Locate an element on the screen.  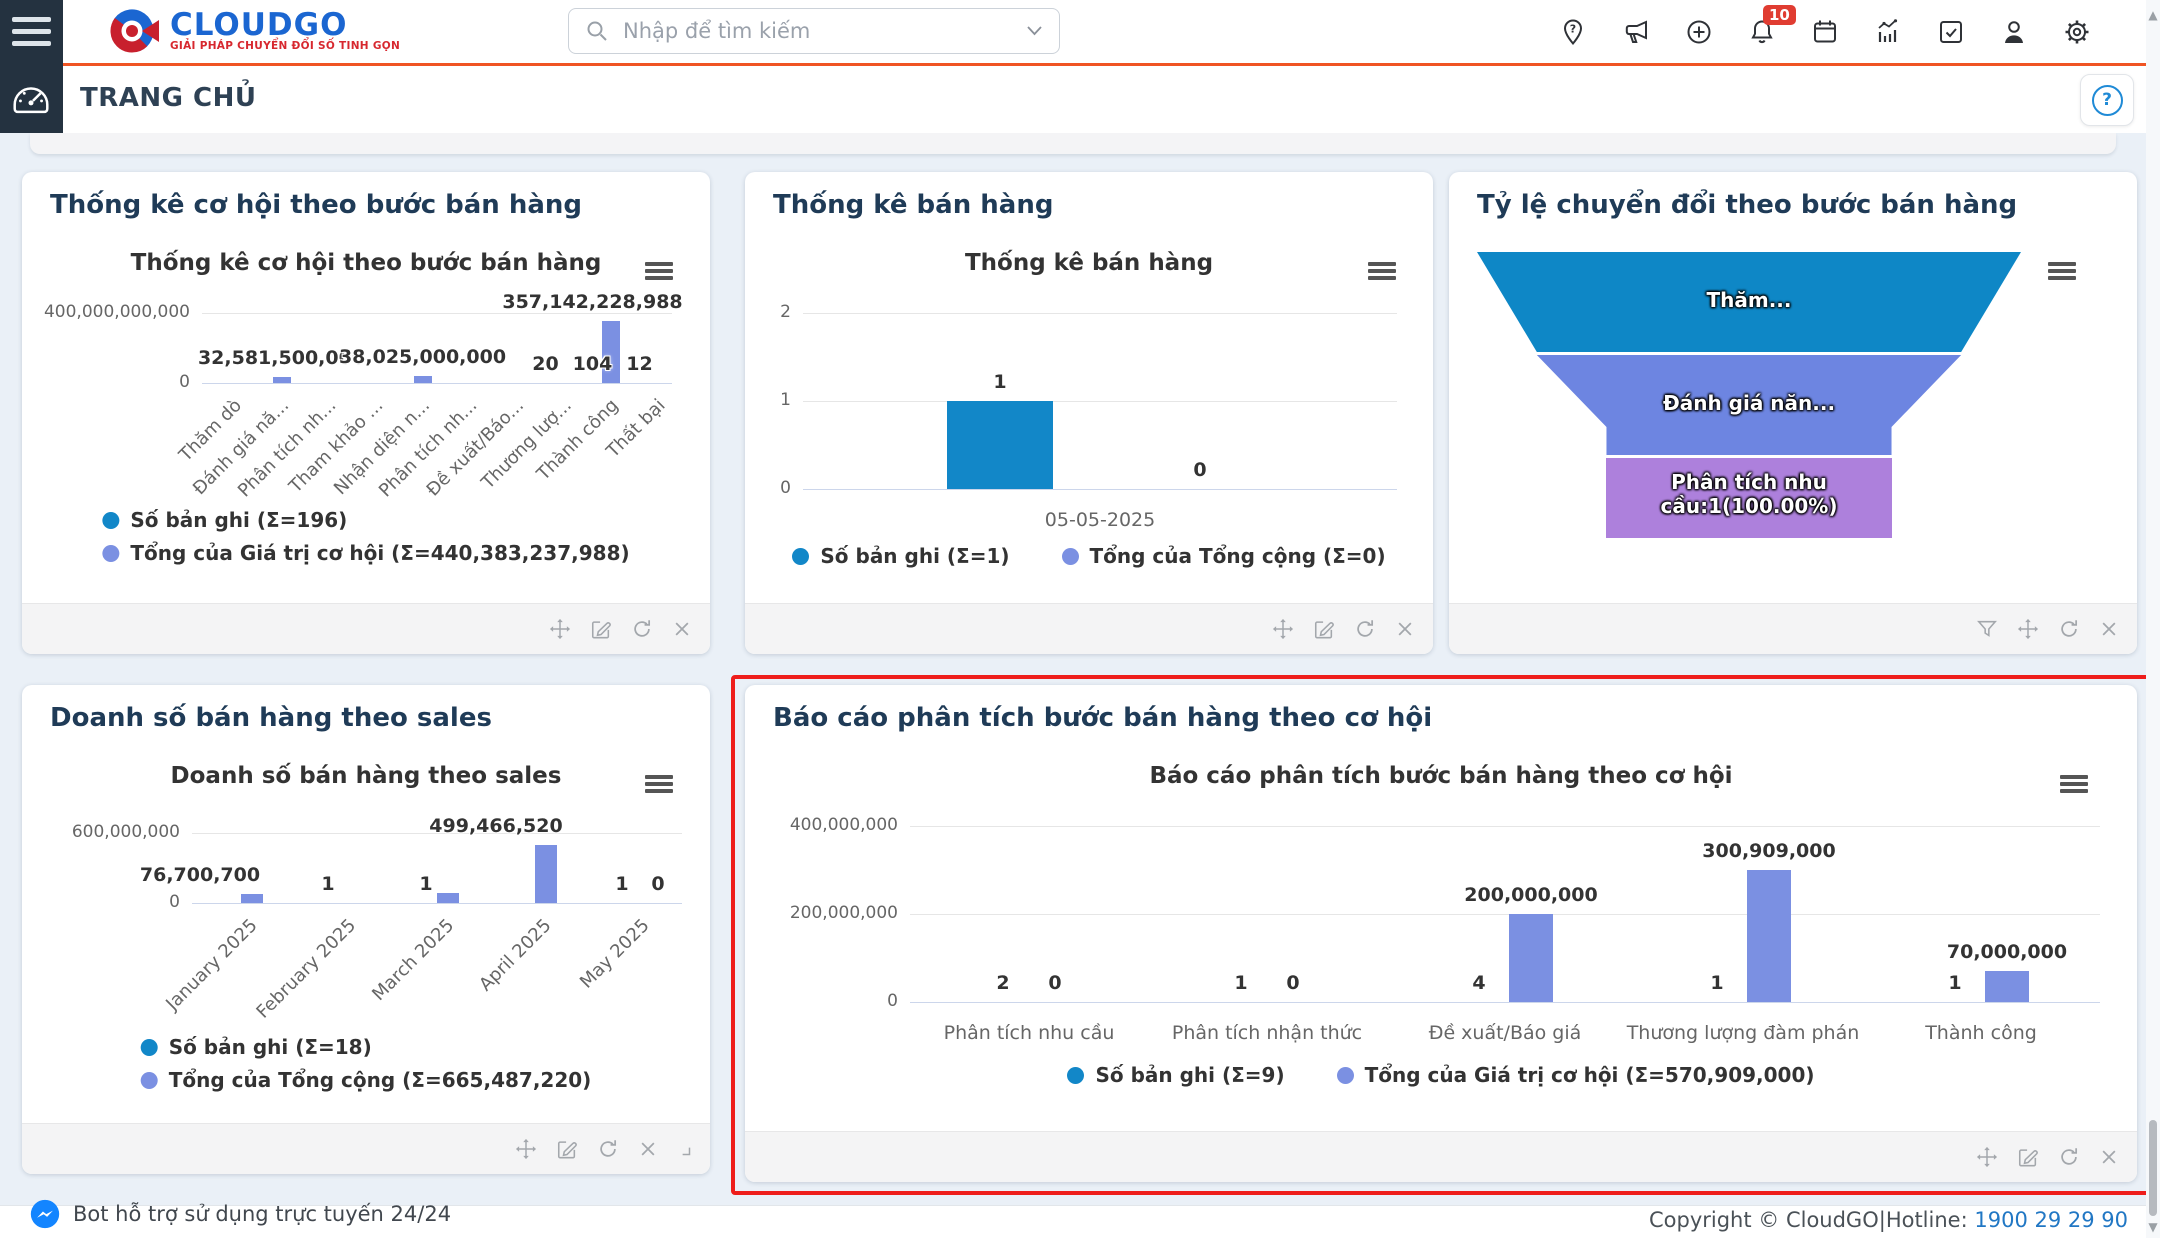
widget-title: Thống kê bán hàng is located at coordinates (913, 205).